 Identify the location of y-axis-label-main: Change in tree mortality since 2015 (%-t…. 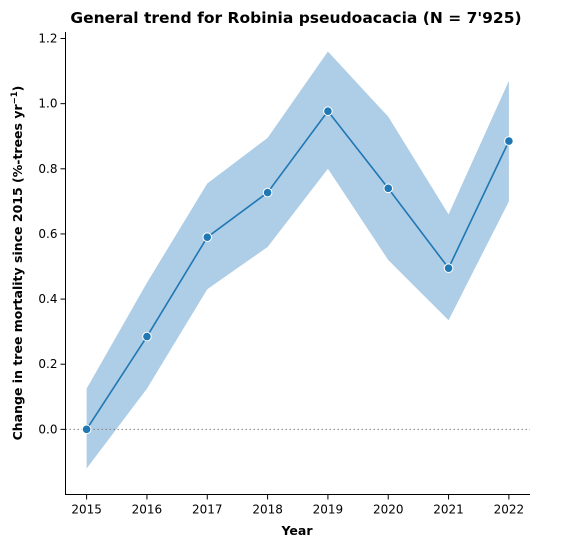
(17, 272).